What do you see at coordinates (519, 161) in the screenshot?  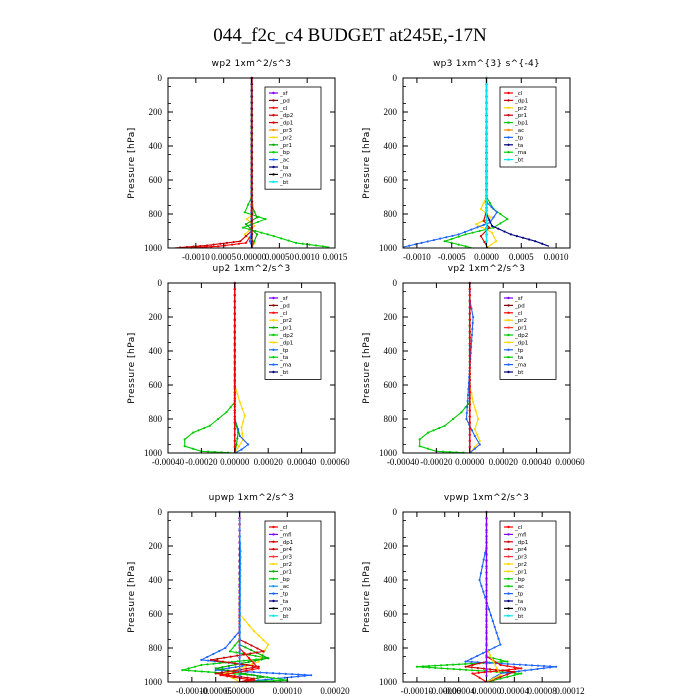 I see `legend-label: _bt` at bounding box center [519, 161].